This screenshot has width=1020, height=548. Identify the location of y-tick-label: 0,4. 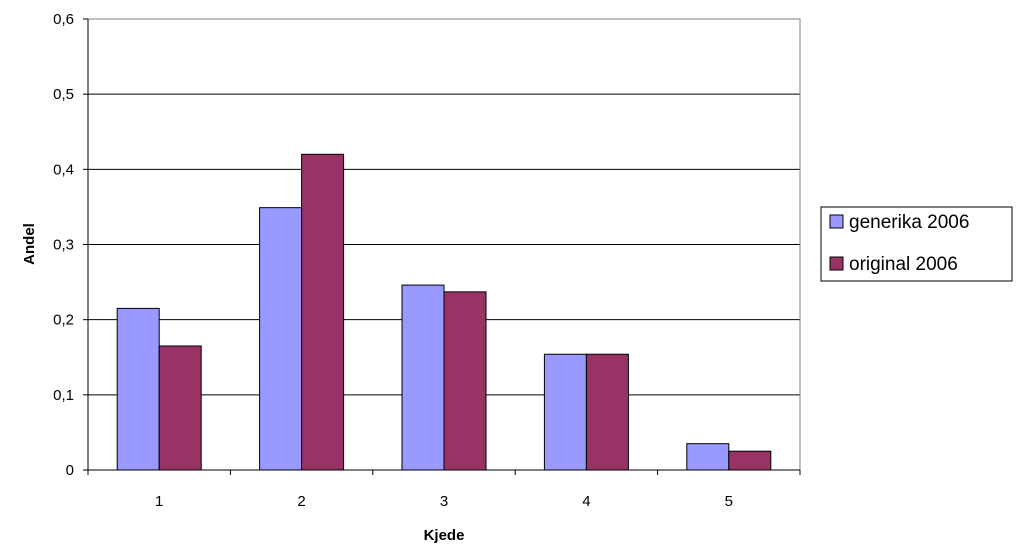
(63, 169).